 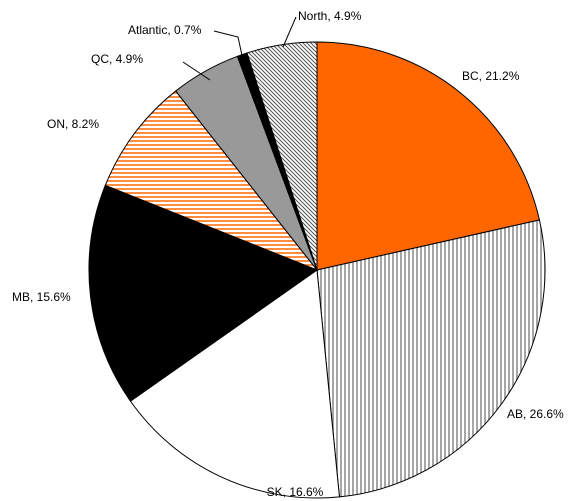 I want to click on data-label: MB, 15.6%, so click(x=41, y=297).